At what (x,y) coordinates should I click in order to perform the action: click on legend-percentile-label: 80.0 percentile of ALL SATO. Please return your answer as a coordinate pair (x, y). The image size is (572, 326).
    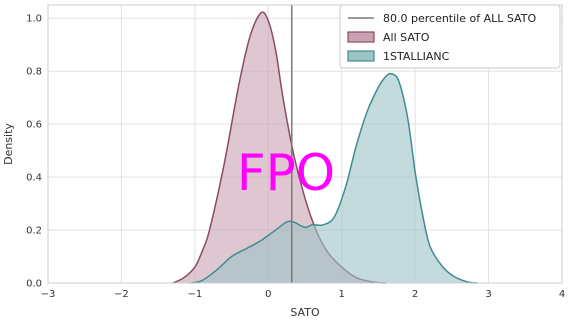
    Looking at the image, I should click on (459, 18).